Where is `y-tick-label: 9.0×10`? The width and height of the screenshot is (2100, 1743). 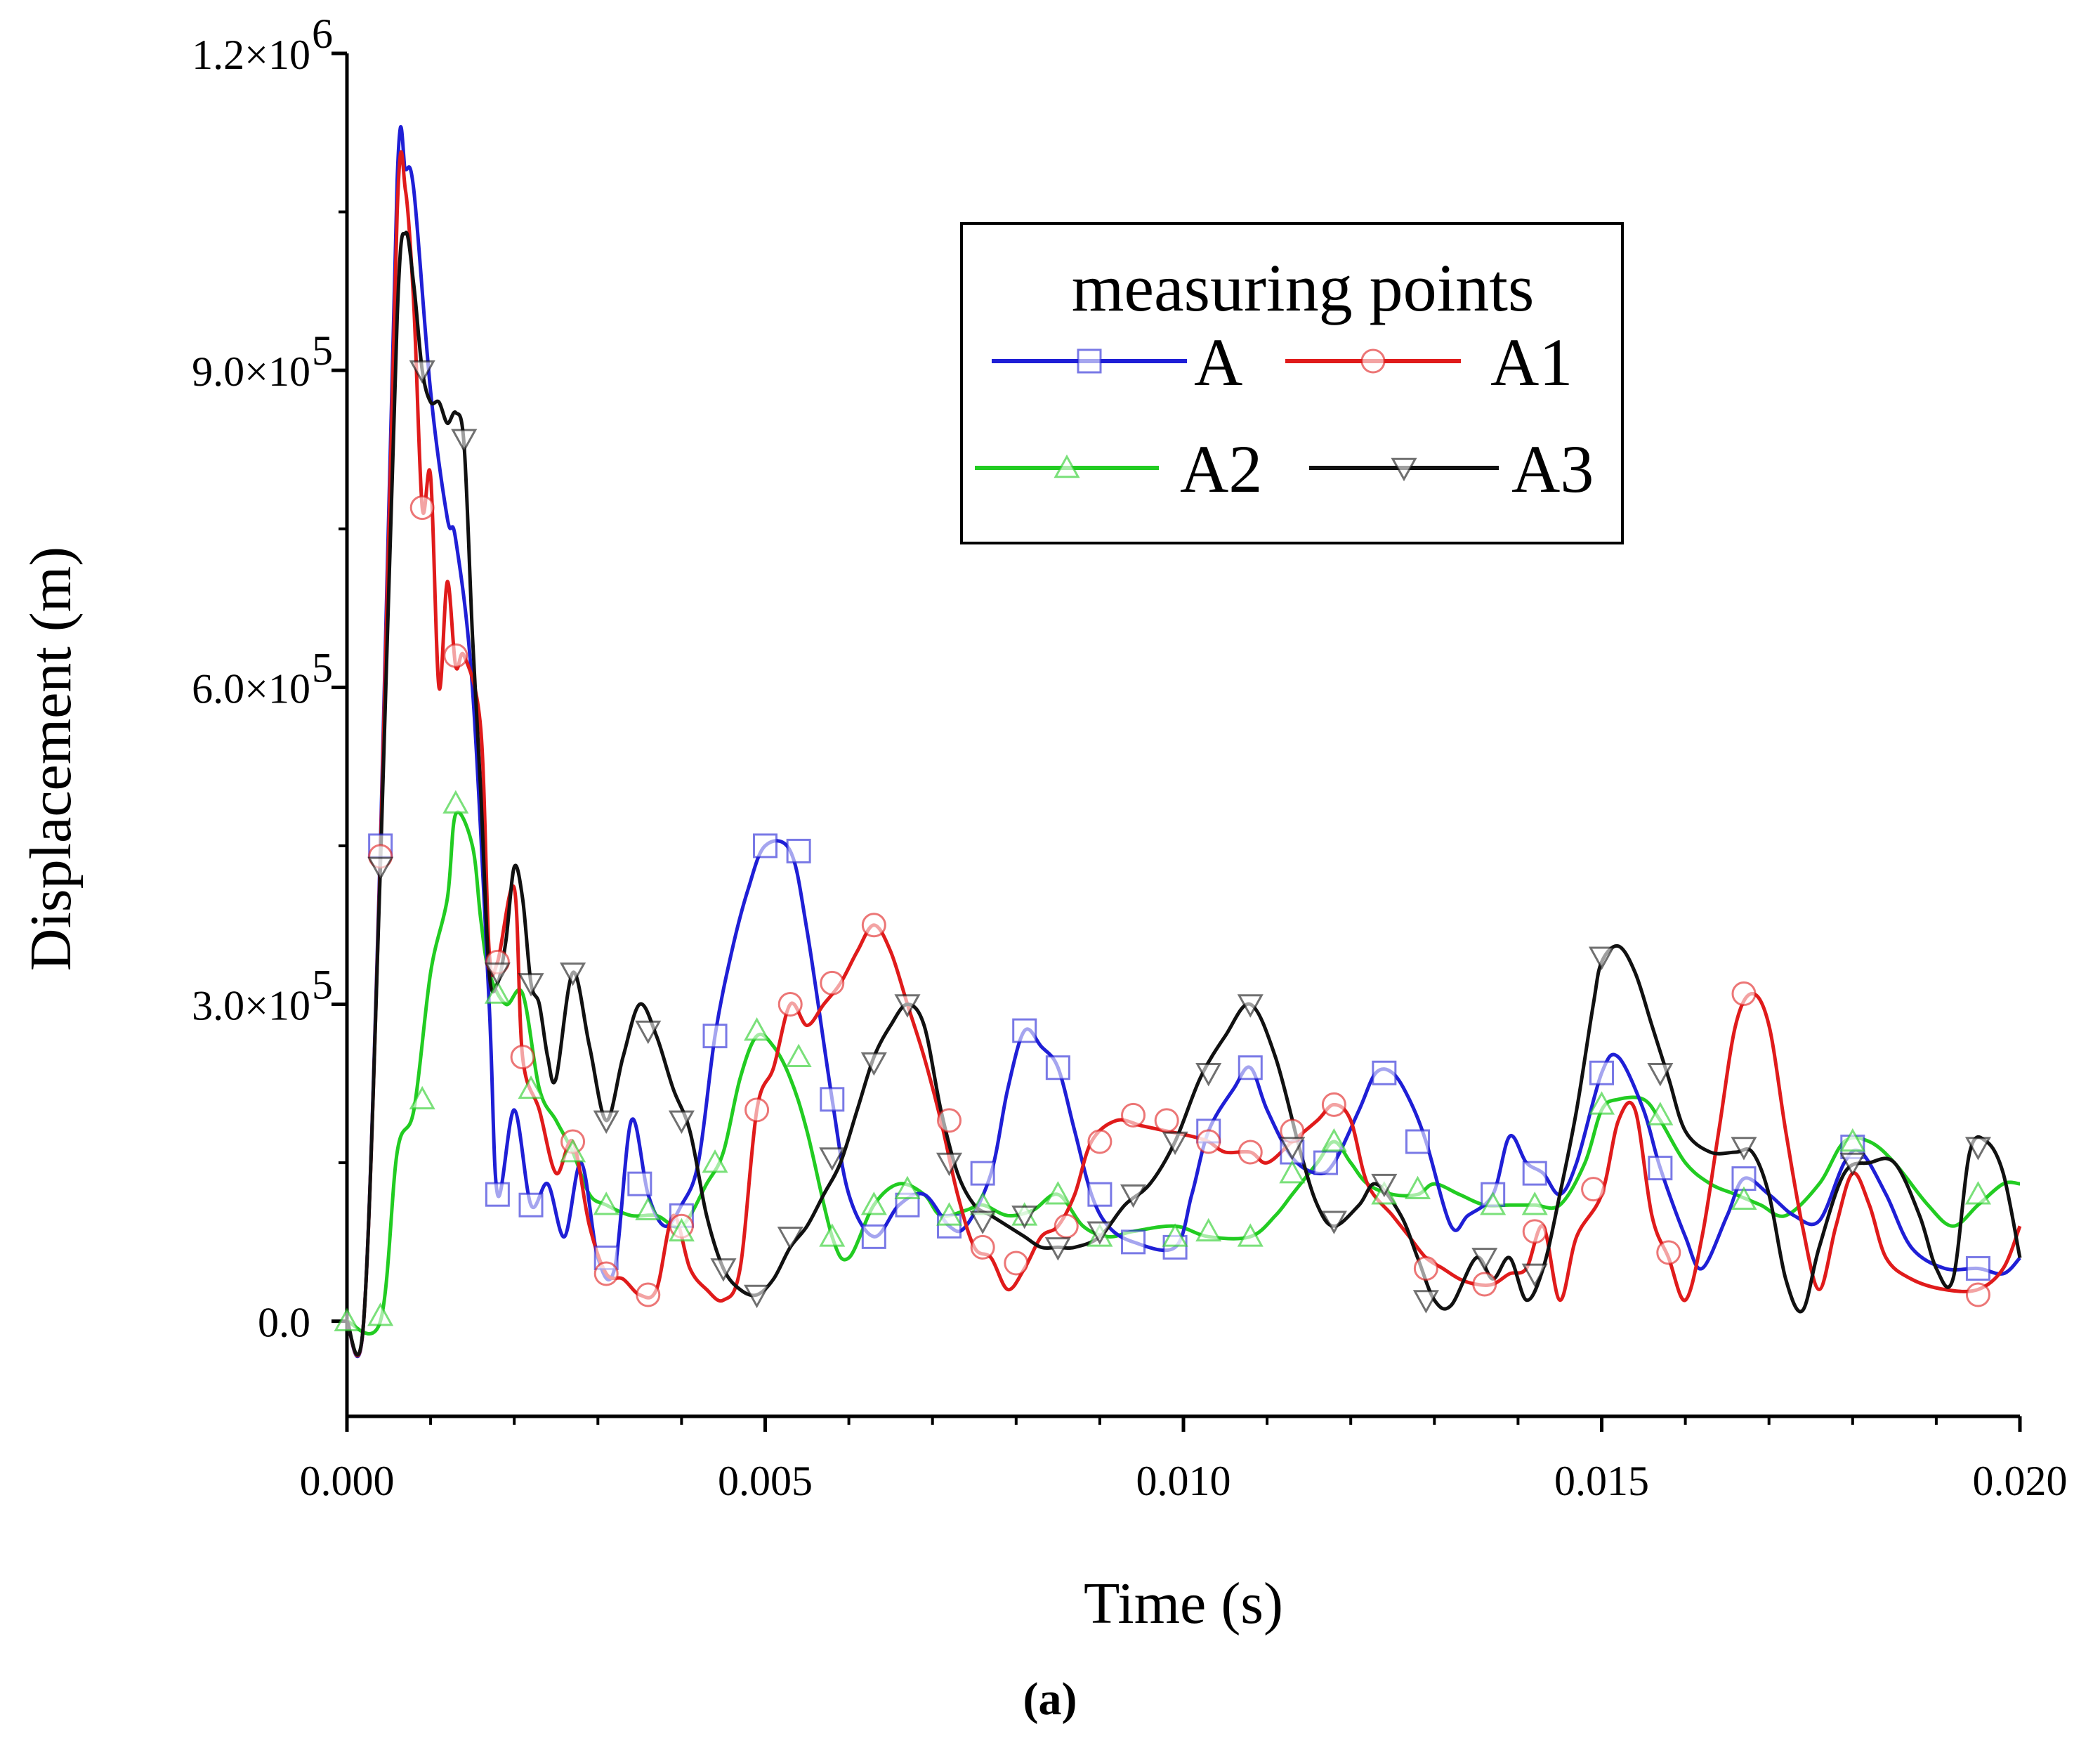 y-tick-label: 9.0×10 is located at coordinates (251, 371).